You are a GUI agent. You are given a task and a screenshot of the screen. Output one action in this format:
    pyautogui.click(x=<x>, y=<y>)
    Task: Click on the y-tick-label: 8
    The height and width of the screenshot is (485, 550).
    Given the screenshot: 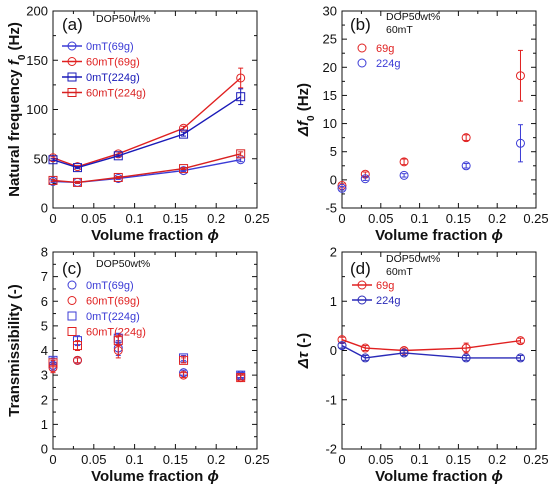 What is the action you would take?
    pyautogui.click(x=44, y=252)
    